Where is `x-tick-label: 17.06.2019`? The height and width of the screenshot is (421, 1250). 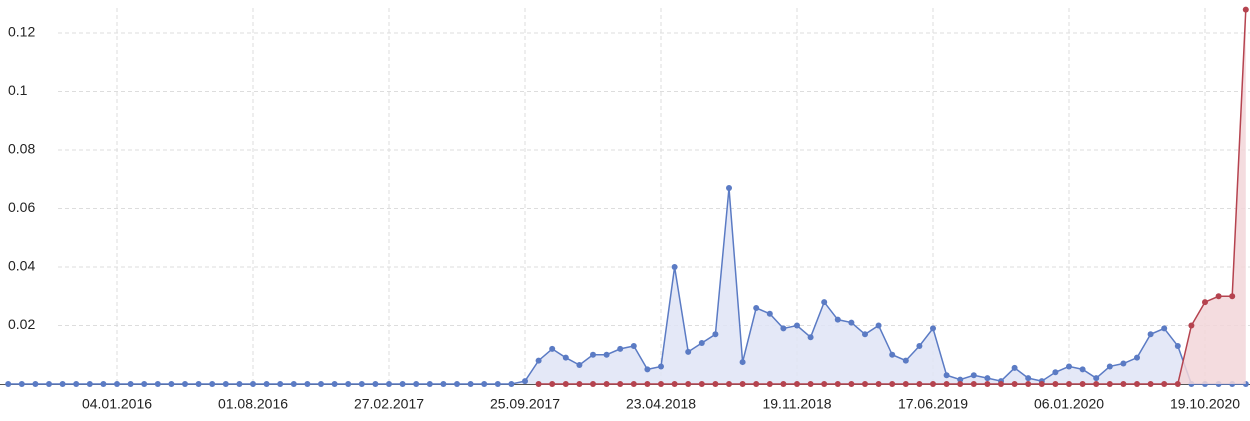 x-tick-label: 17.06.2019 is located at coordinates (933, 404).